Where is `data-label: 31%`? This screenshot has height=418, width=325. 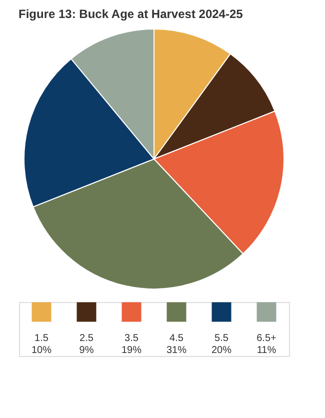
data-label: 31% is located at coordinates (176, 350).